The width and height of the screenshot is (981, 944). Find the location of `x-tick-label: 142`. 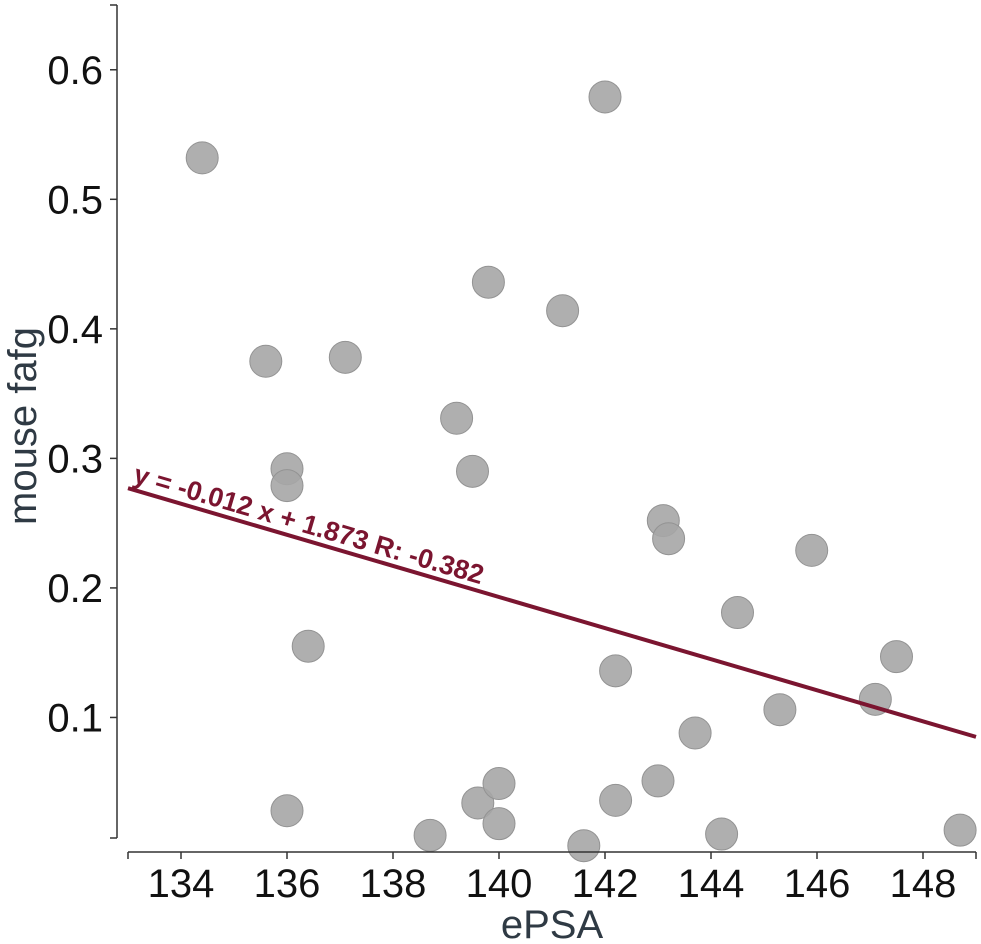

x-tick-label: 142 is located at coordinates (605, 884).